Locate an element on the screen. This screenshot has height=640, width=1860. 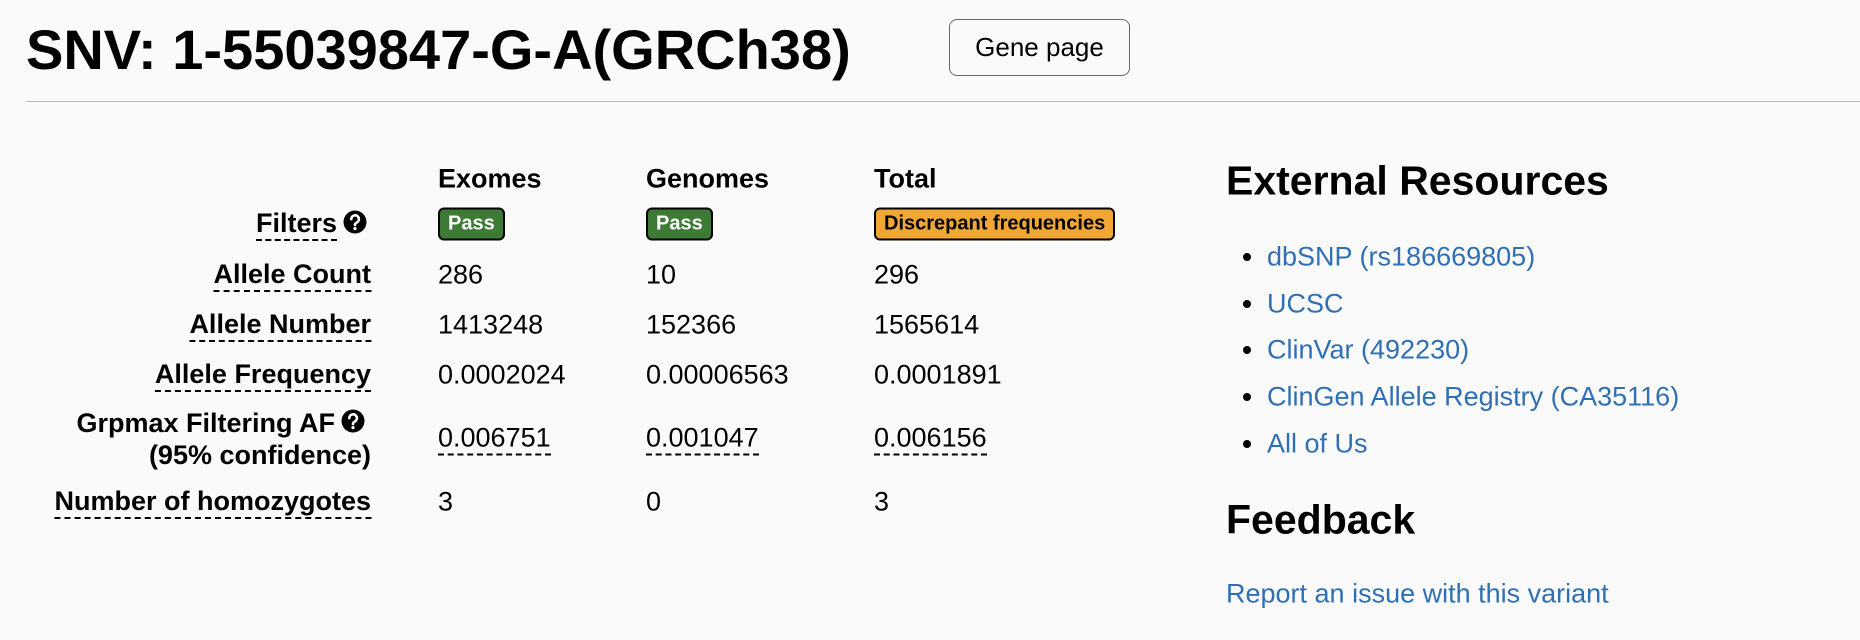
cell-value: 1565614 is located at coordinates (927, 324).